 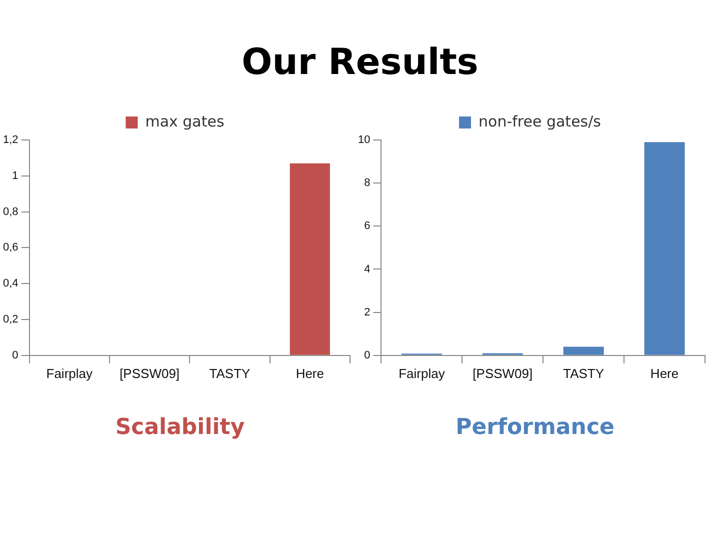 What do you see at coordinates (10, 140) in the screenshot?
I see `y-tick-label: 1,2` at bounding box center [10, 140].